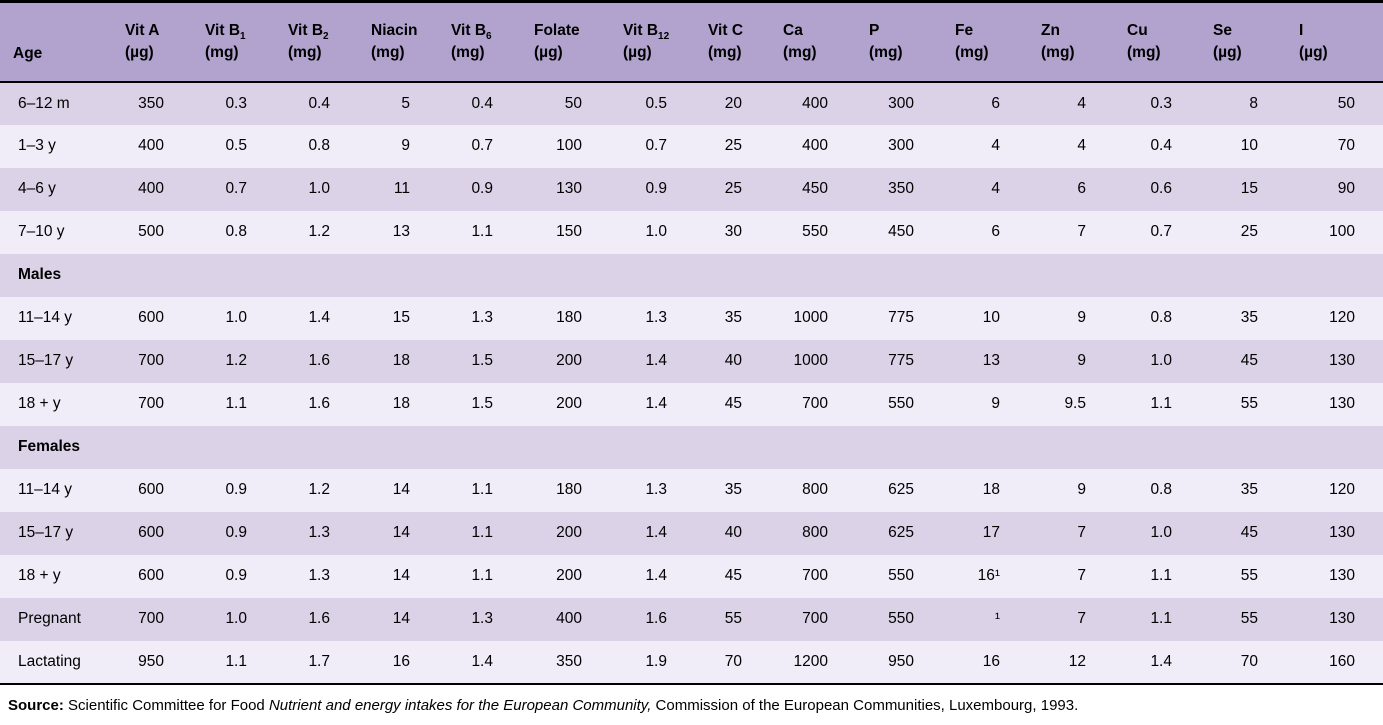 Image resolution: width=1383 pixels, height=725 pixels. I want to click on column-header-fe: Fe (mg), so click(985, 42).